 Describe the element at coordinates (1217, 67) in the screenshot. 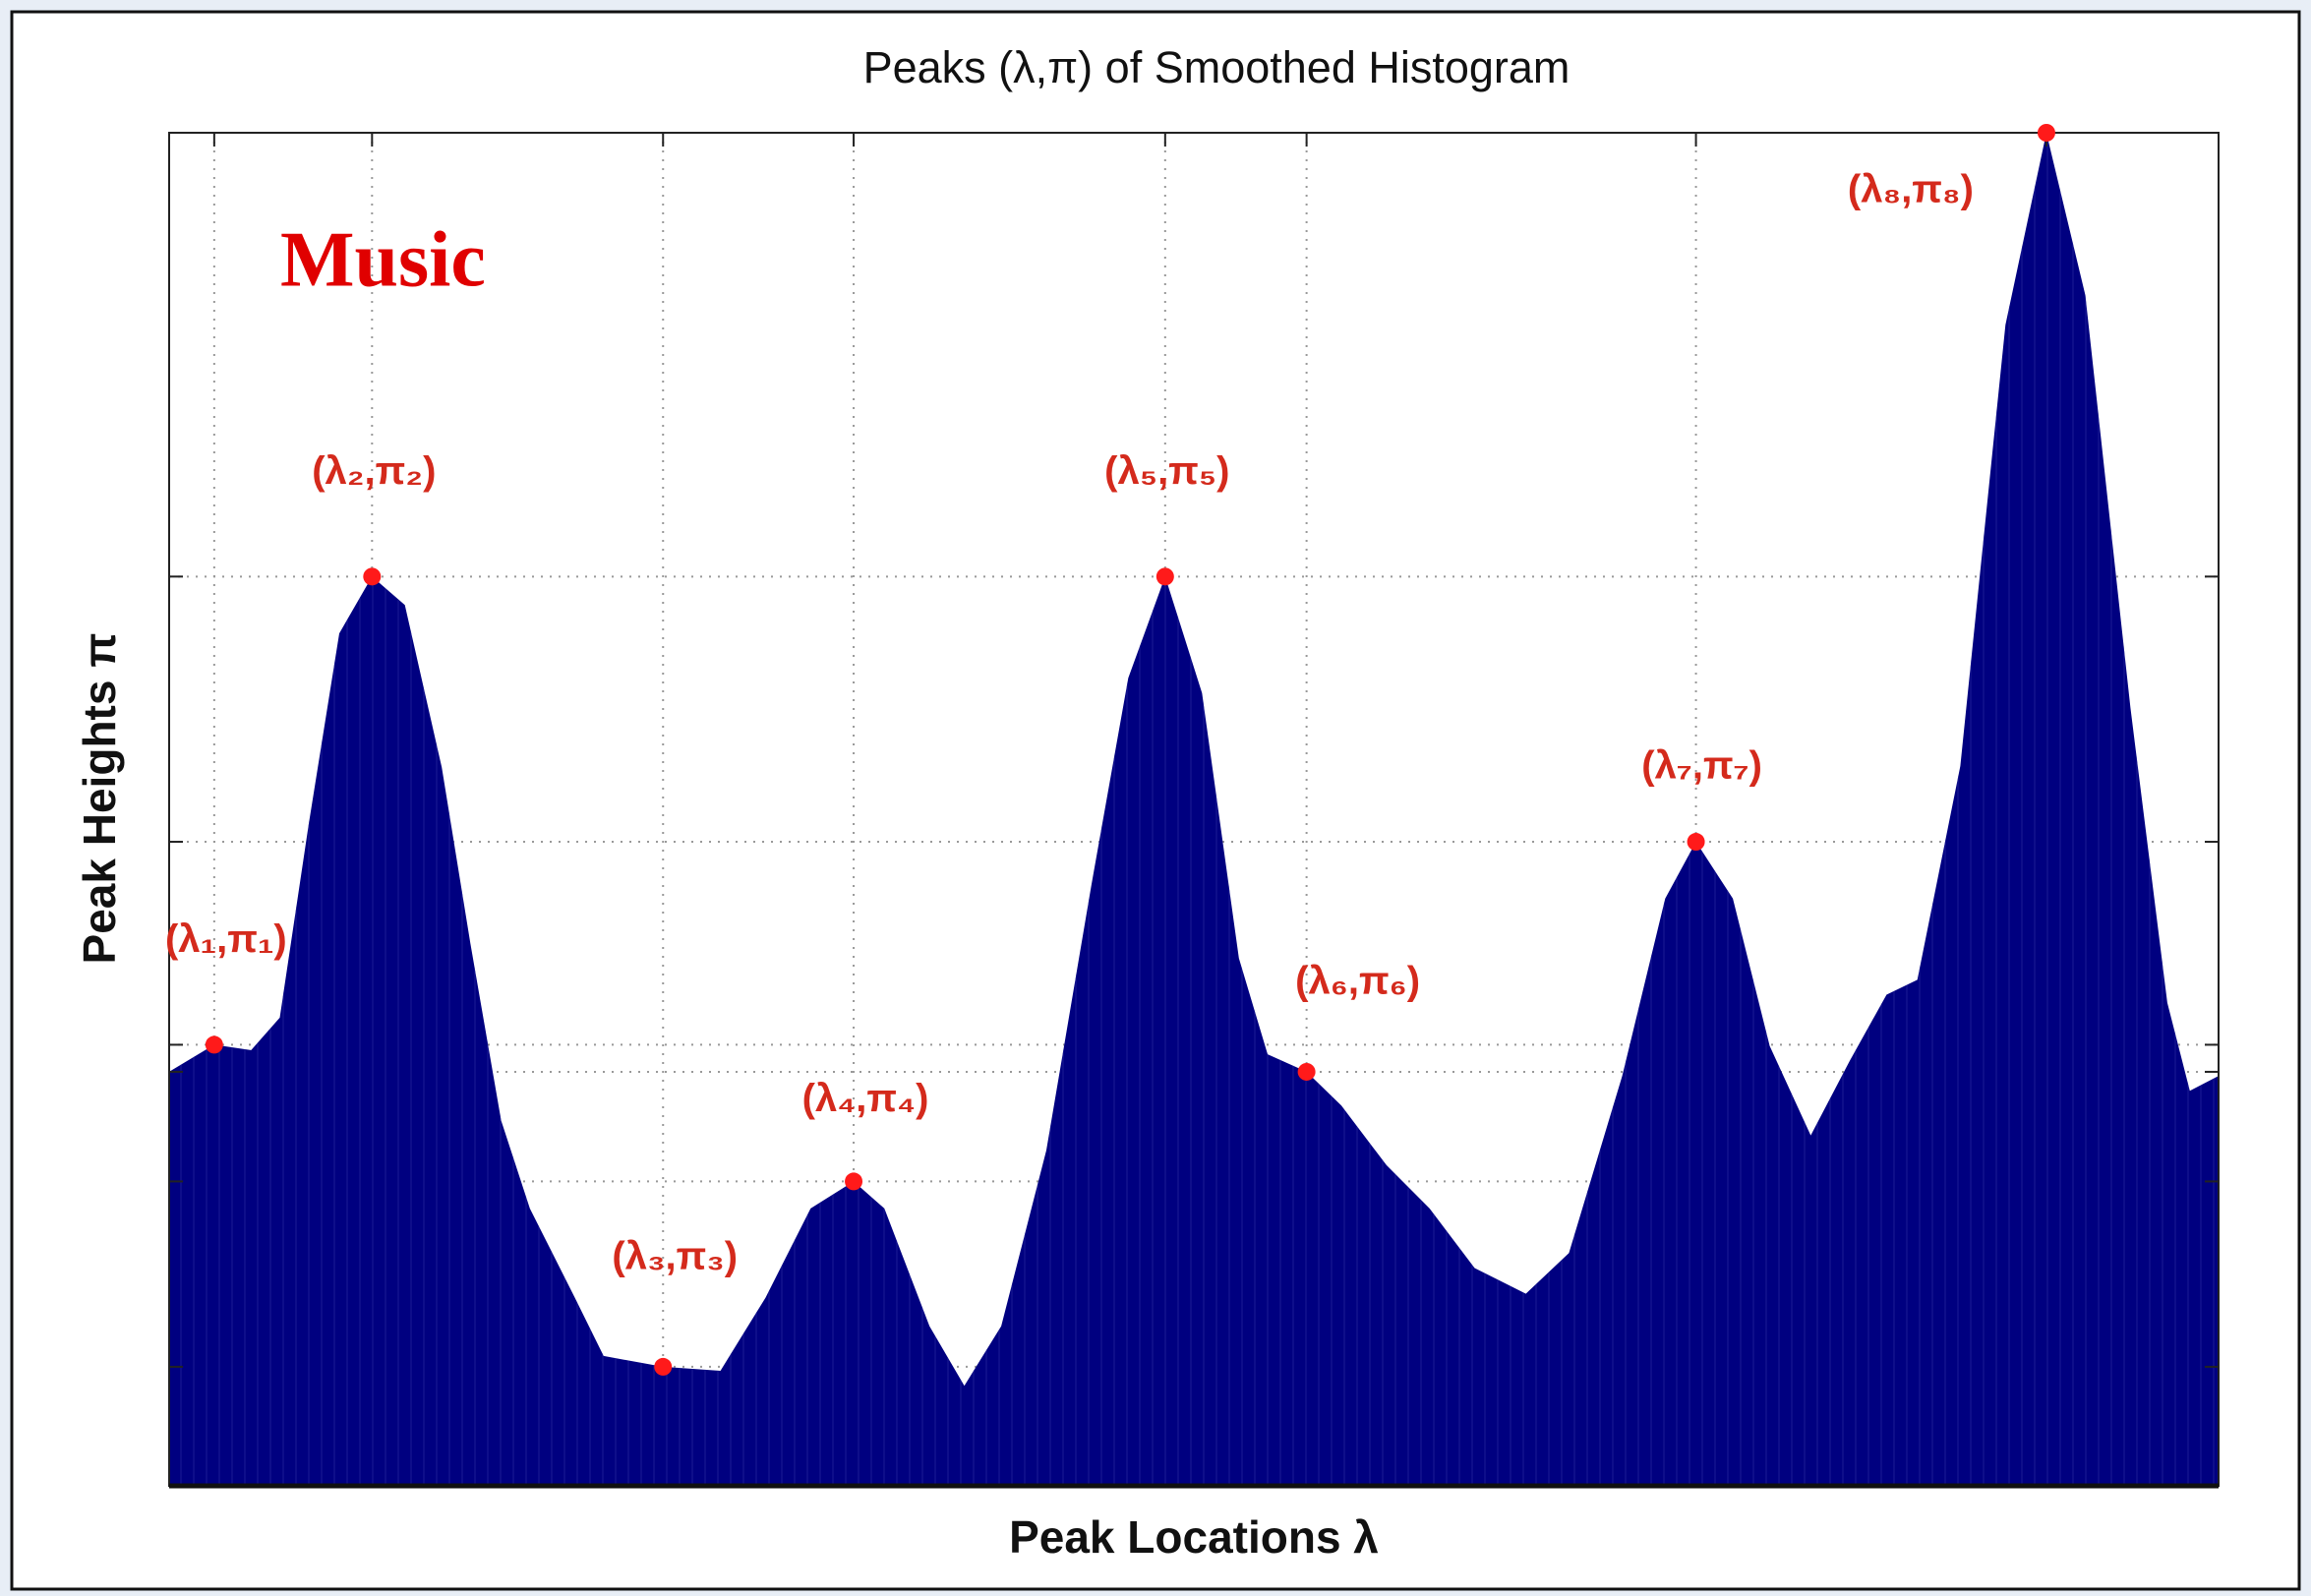

I see `chart-title: Peaks (λ,π) of Smoothed Histogram` at that location.